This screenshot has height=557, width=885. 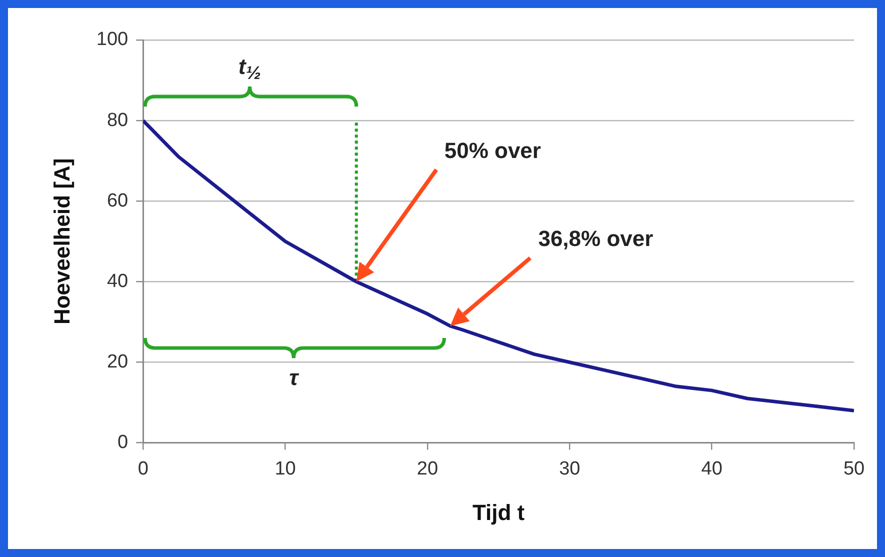 What do you see at coordinates (117, 120) in the screenshot?
I see `y-tick-label: 80` at bounding box center [117, 120].